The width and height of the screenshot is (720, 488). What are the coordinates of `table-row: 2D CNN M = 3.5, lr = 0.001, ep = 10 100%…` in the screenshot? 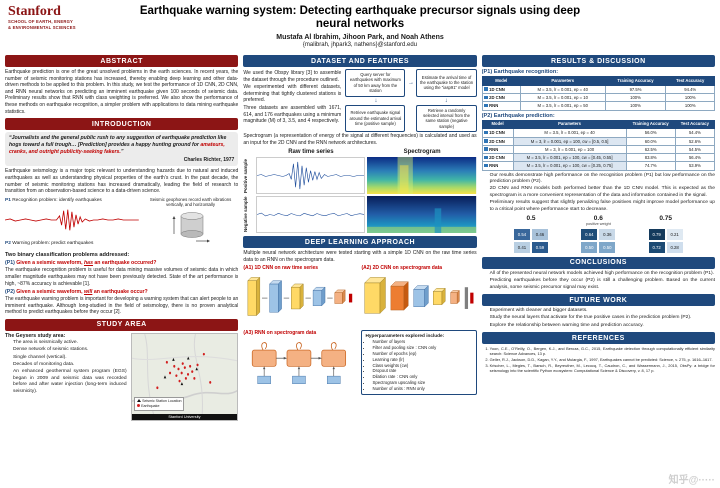 It's located at (598, 98).